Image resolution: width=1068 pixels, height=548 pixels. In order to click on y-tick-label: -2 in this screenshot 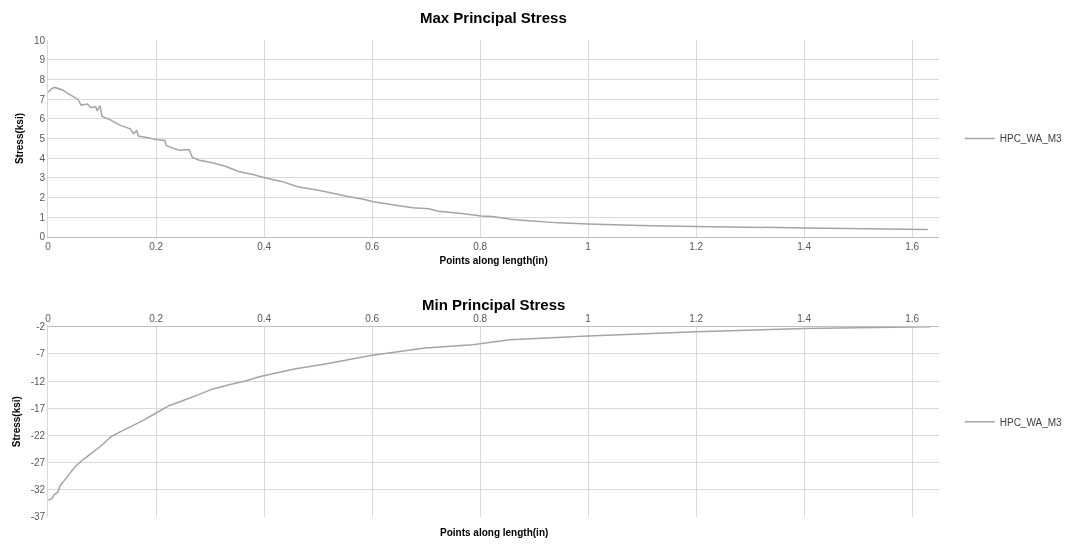, I will do `click(41, 327)`.